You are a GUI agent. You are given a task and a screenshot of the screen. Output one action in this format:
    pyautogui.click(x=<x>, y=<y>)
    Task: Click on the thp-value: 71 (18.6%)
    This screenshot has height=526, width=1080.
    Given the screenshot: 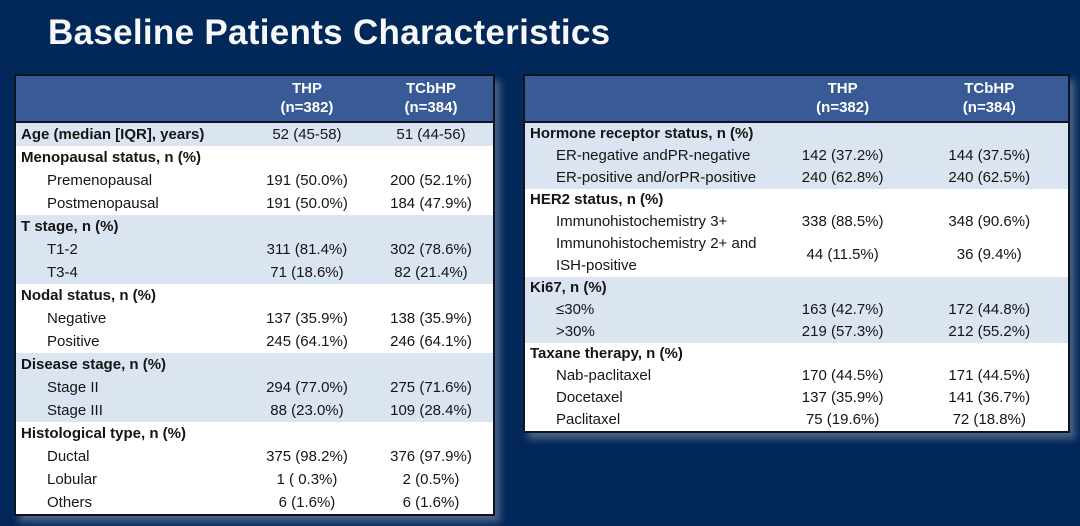 What is the action you would take?
    pyautogui.click(x=307, y=272)
    